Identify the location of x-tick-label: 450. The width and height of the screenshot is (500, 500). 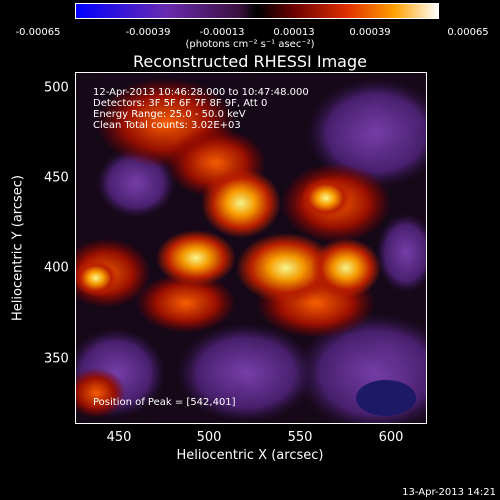
(119, 437).